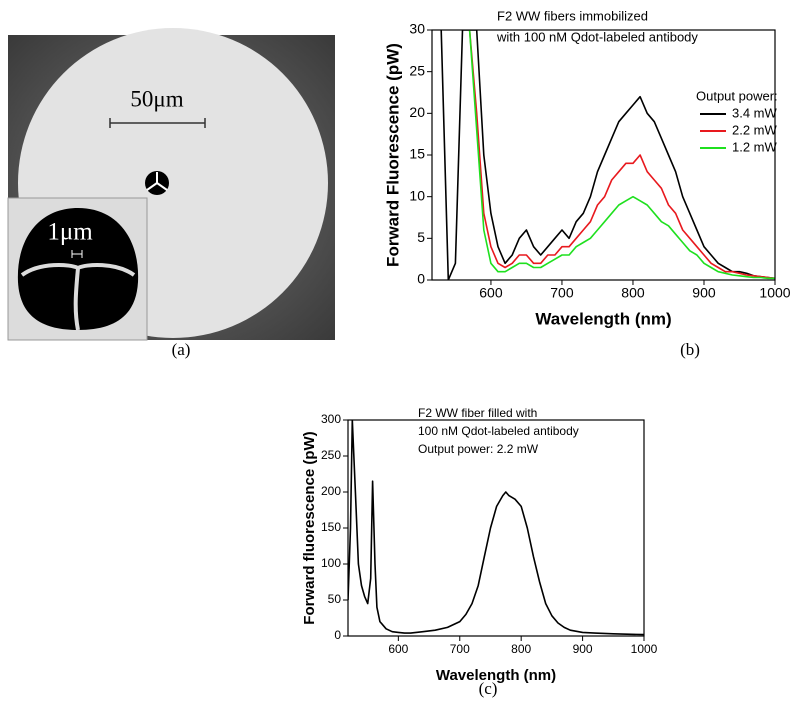 This screenshot has height=709, width=798. I want to click on legend-title: Output power:, so click(737, 95).